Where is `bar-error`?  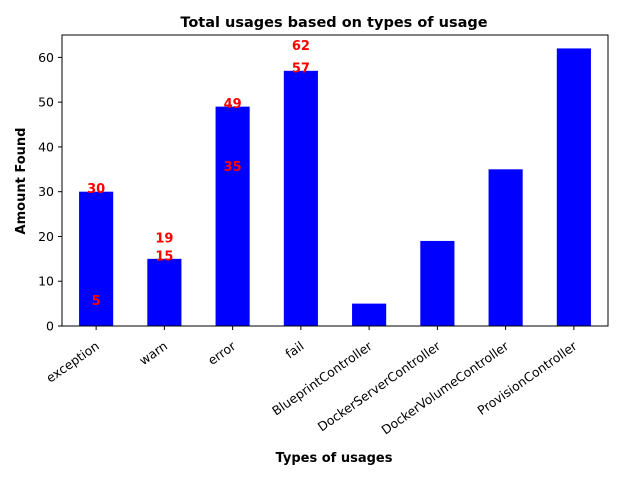
bar-error is located at coordinates (232, 216).